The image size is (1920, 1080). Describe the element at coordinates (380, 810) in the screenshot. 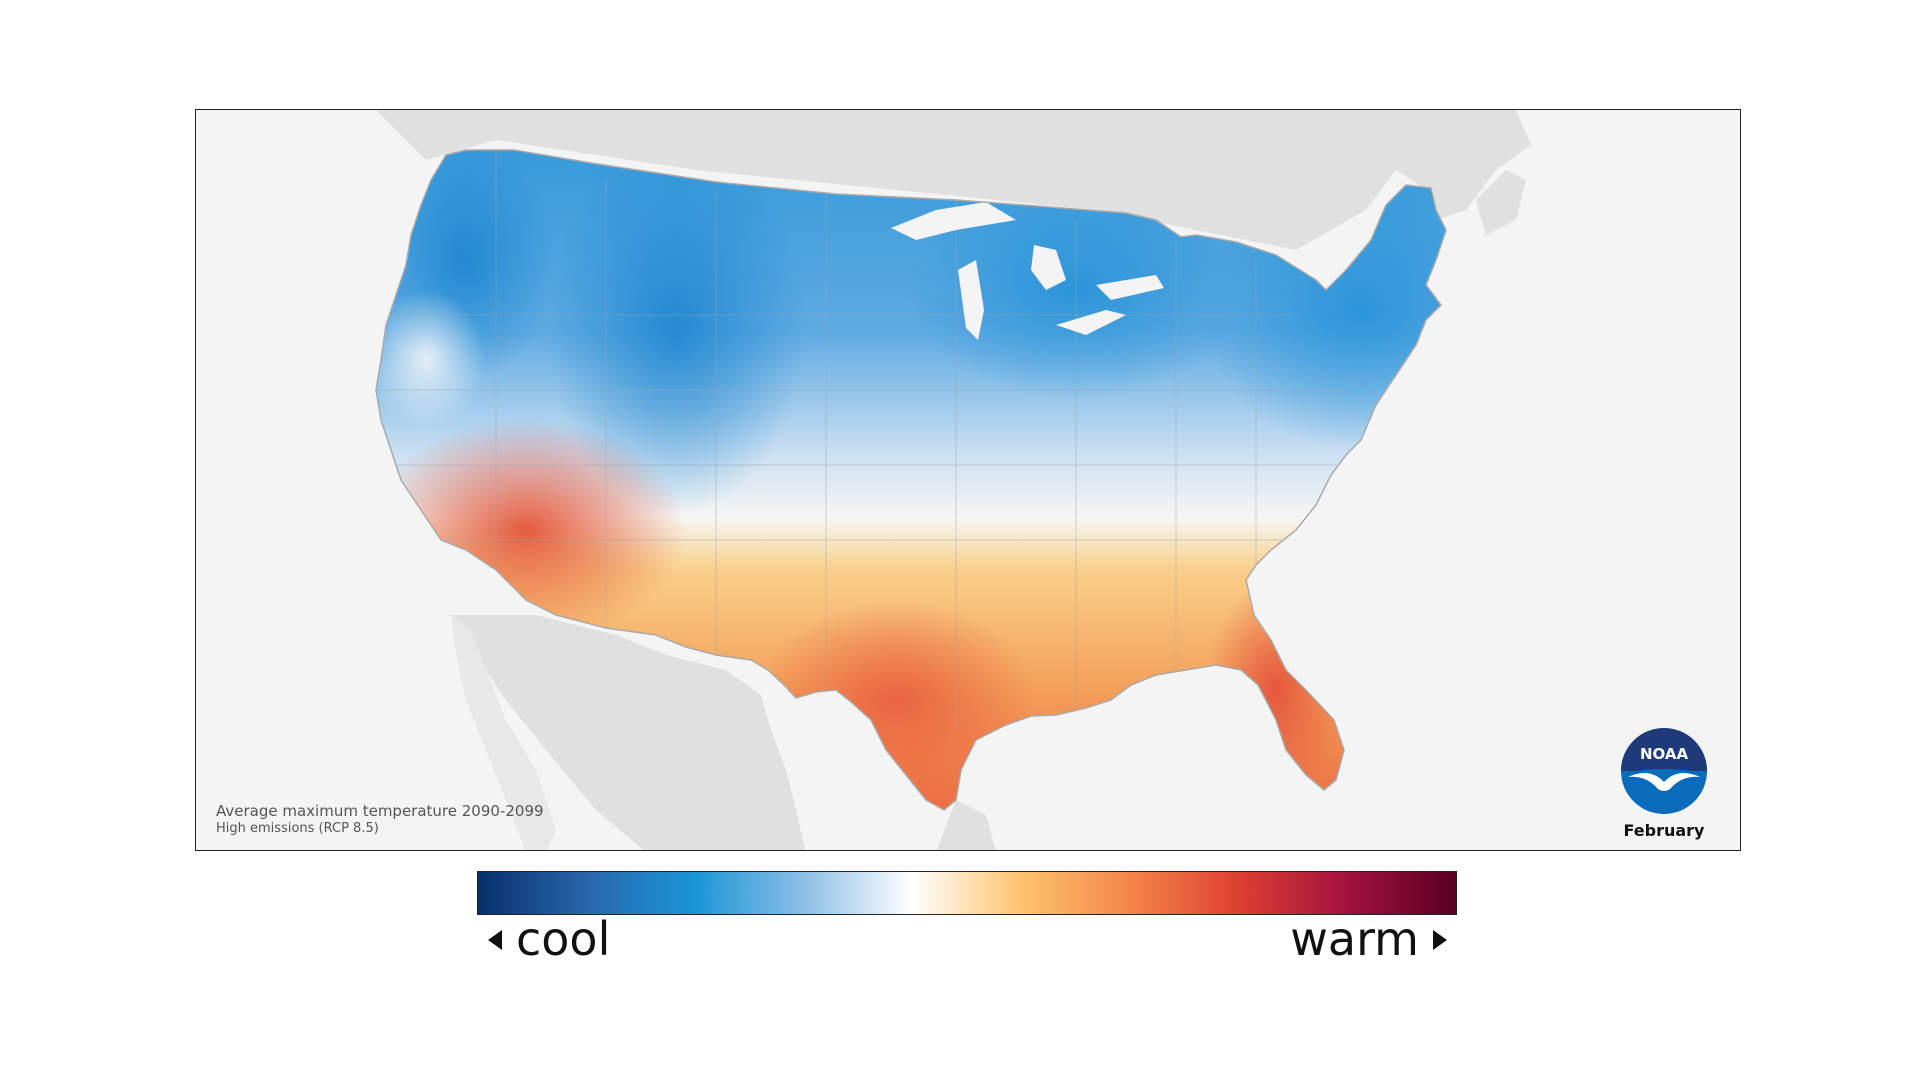

I see `caption-title: Average maximum temperature 2090-2099` at that location.